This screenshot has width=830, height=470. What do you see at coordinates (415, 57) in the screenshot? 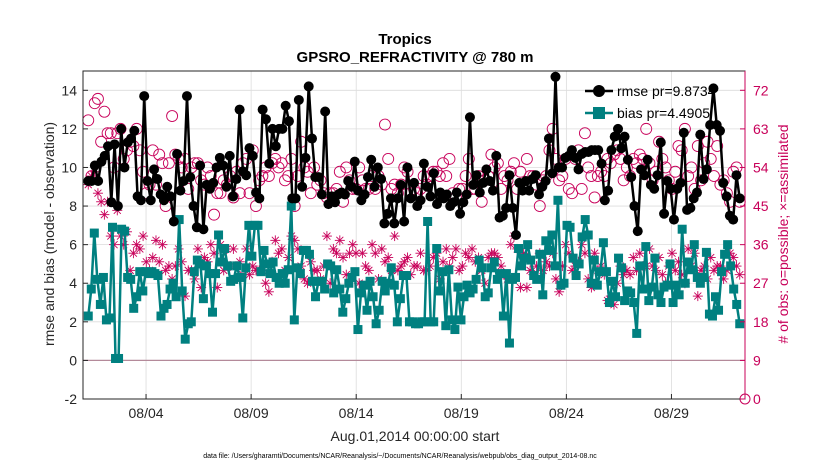
I see `chart-subtitle: GPSRO_REFRACTIVITY @ 780 m` at bounding box center [415, 57].